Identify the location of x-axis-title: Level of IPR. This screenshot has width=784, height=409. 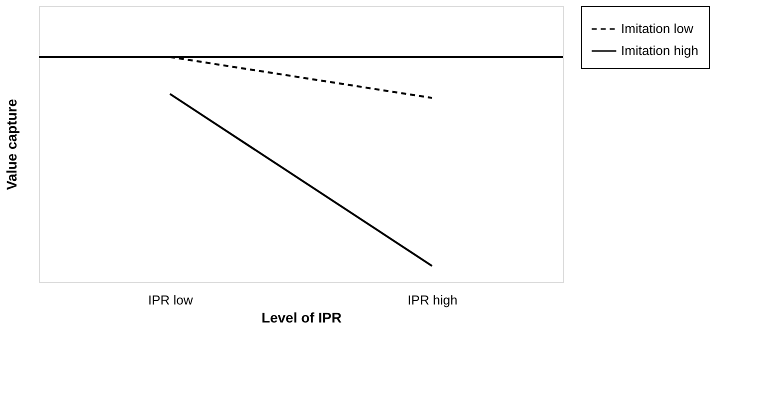
(301, 318).